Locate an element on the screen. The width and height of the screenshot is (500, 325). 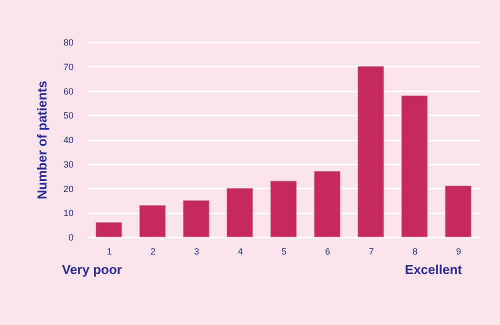
x-tick-label: 1 is located at coordinates (109, 251).